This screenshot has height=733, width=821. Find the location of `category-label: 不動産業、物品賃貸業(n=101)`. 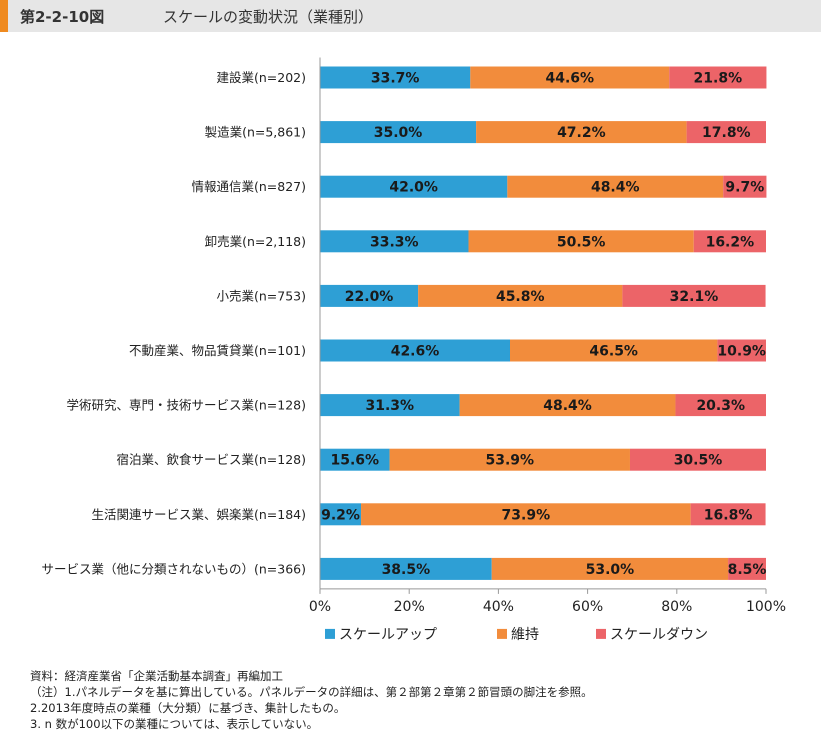

category-label: 不動産業、物品賃貸業(n=101) is located at coordinates (217, 350).